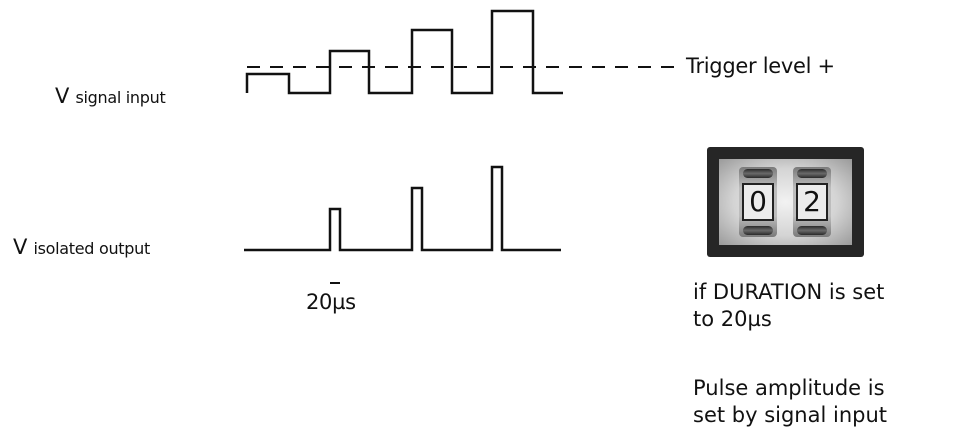 This screenshot has height=443, width=961. What do you see at coordinates (790, 402) in the screenshot?
I see `amplitude-note: Pulse amplitude is set by signal input` at bounding box center [790, 402].